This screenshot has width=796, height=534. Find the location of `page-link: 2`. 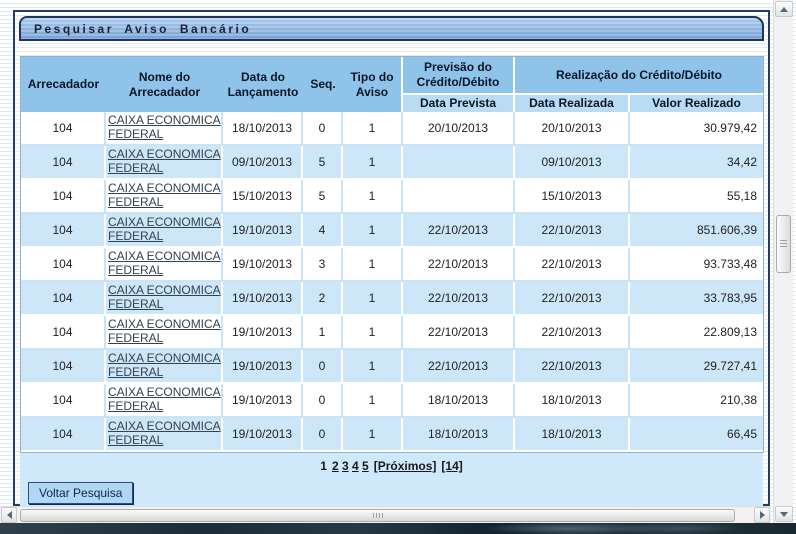

page-link: 2 is located at coordinates (335, 466).